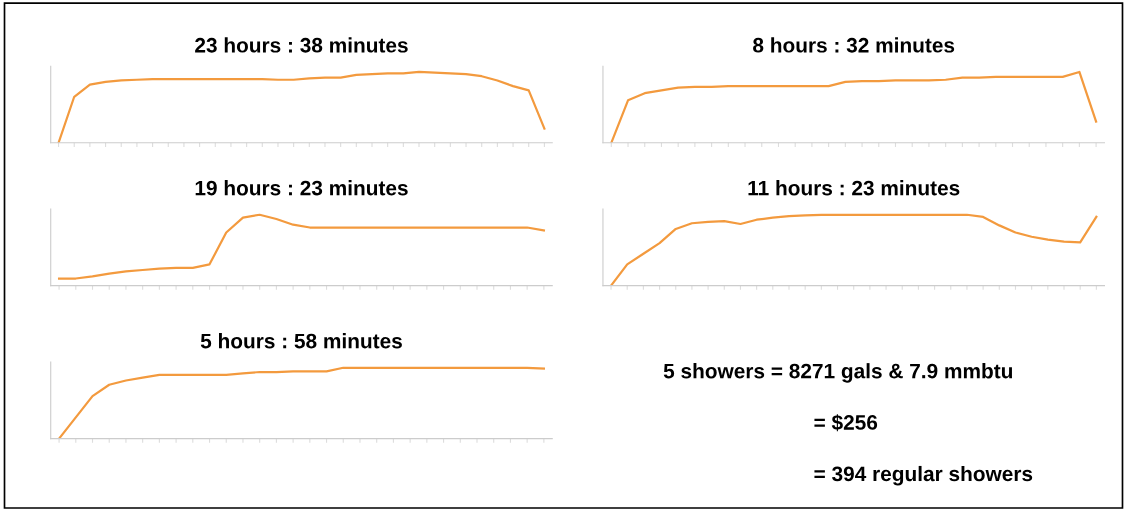 This screenshot has height=510, width=1127. I want to click on text: 5 showers = 8271 gals & 7.9 mmbtu, so click(838, 373).